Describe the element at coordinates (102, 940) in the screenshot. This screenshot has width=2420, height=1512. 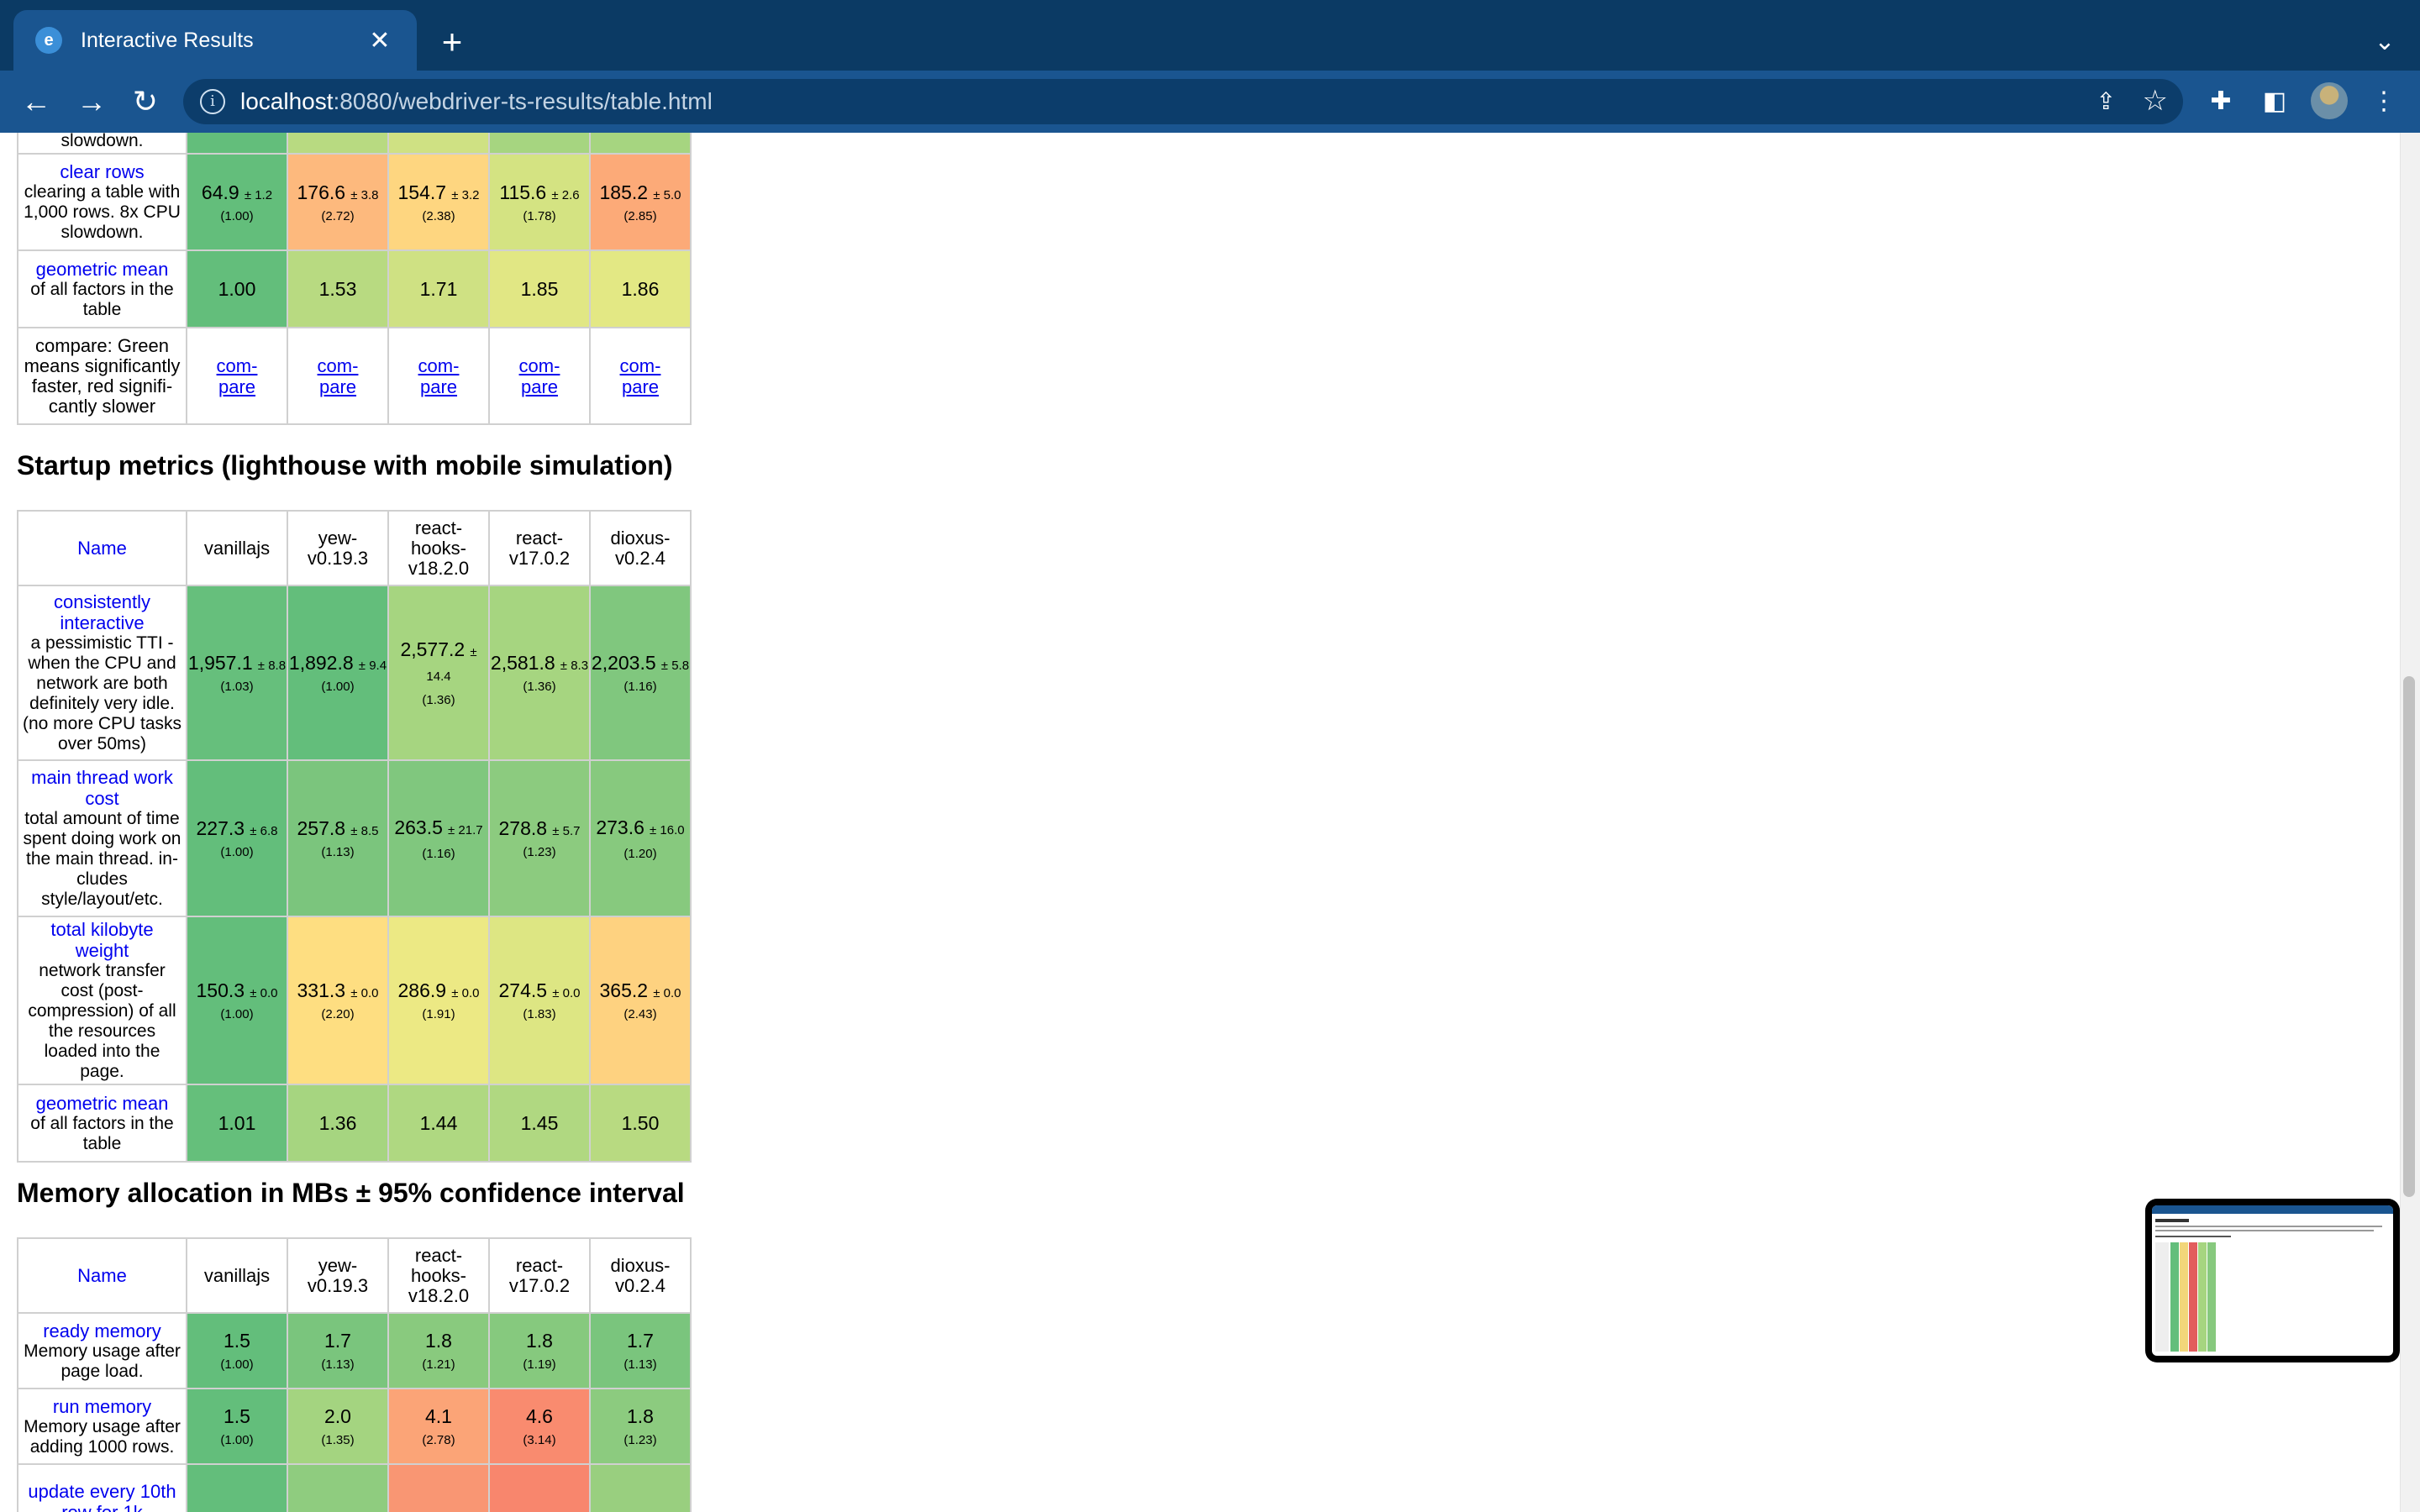
I see `row-title-link: total kilobyte weight` at that location.